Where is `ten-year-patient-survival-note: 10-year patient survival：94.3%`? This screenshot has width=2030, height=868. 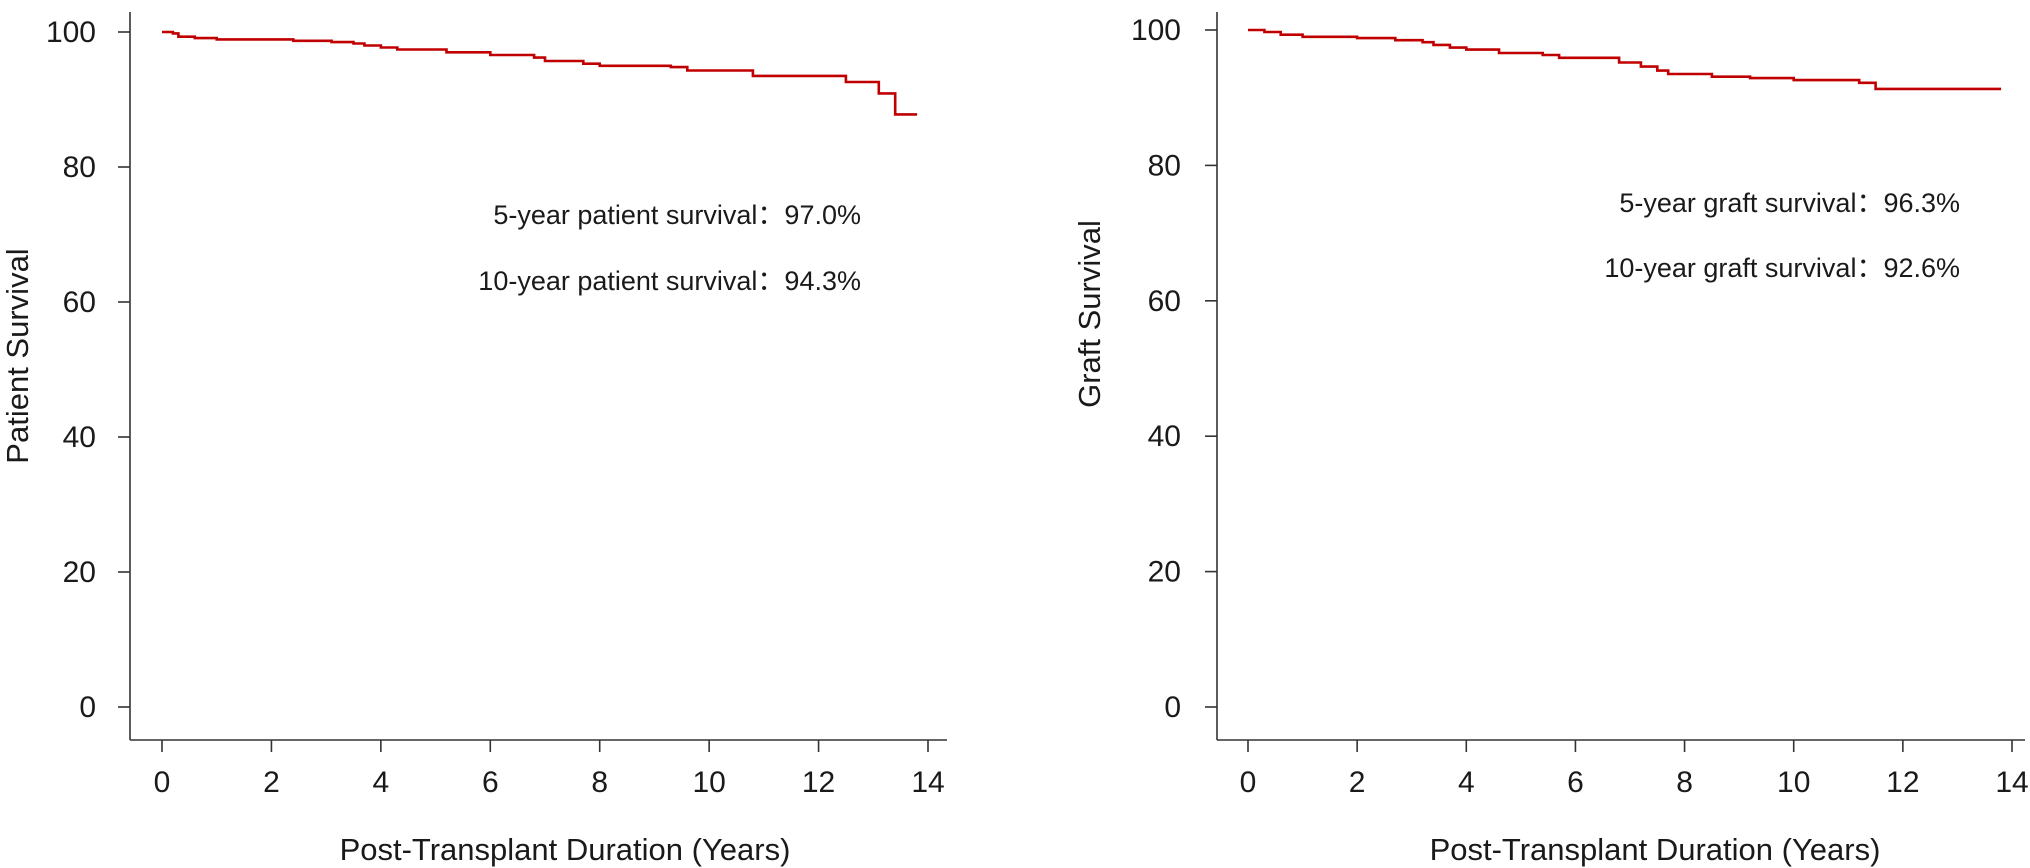 ten-year-patient-survival-note: 10-year patient survival：94.3% is located at coordinates (669, 281).